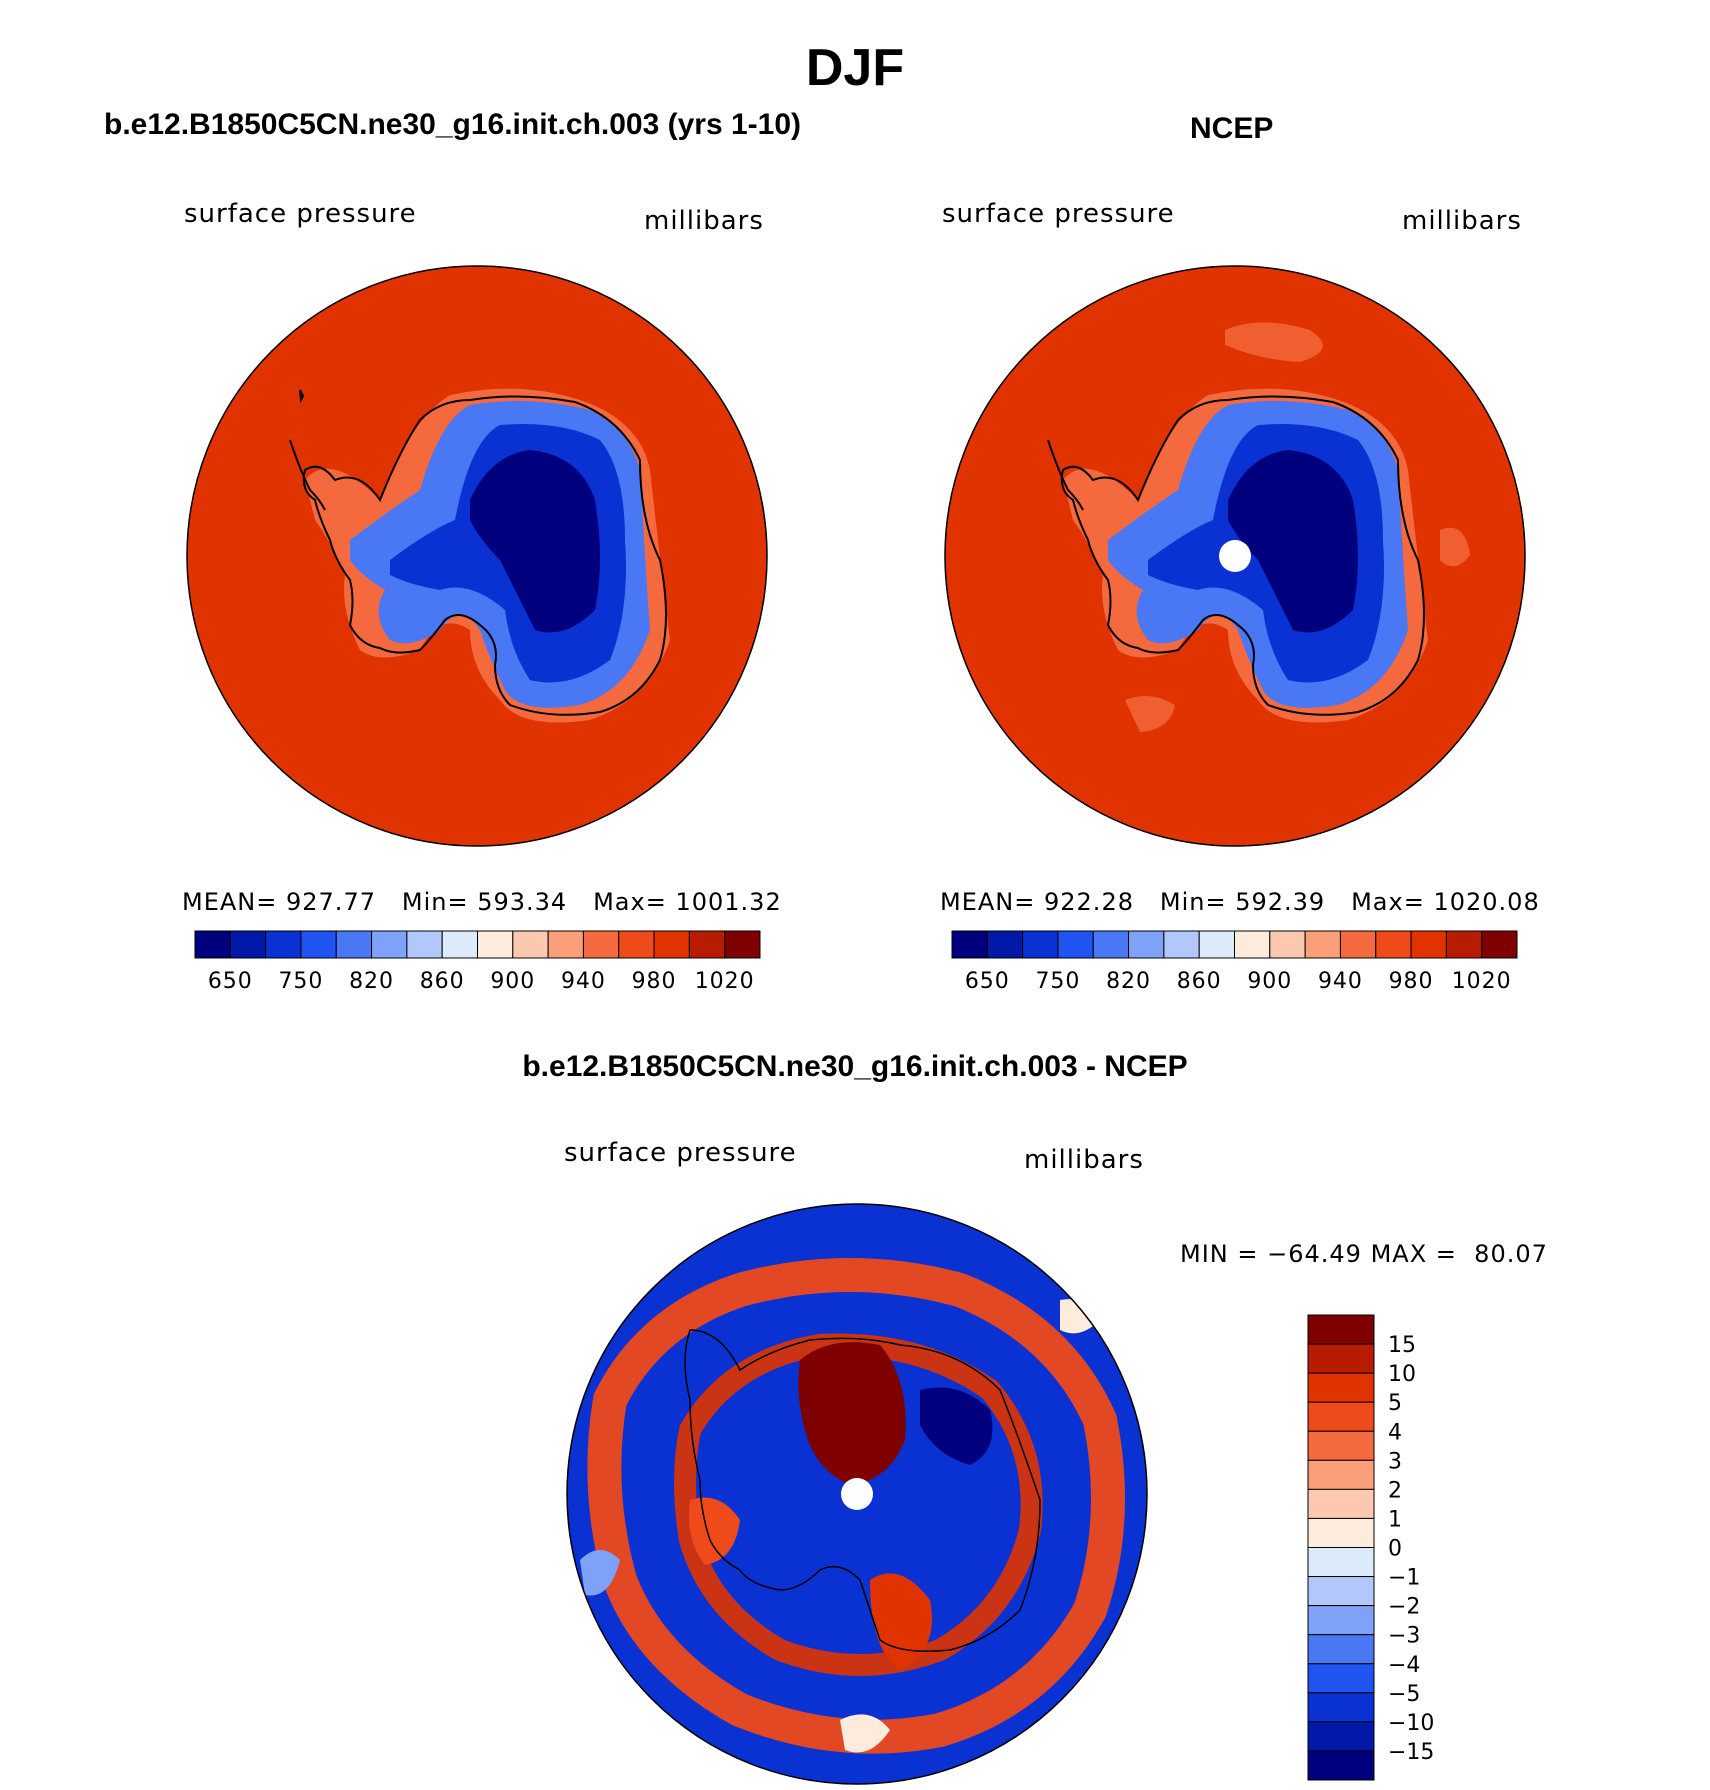 The width and height of the screenshot is (1710, 1790). What do you see at coordinates (704, 221) in the screenshot?
I see `model-units-label: millibars` at bounding box center [704, 221].